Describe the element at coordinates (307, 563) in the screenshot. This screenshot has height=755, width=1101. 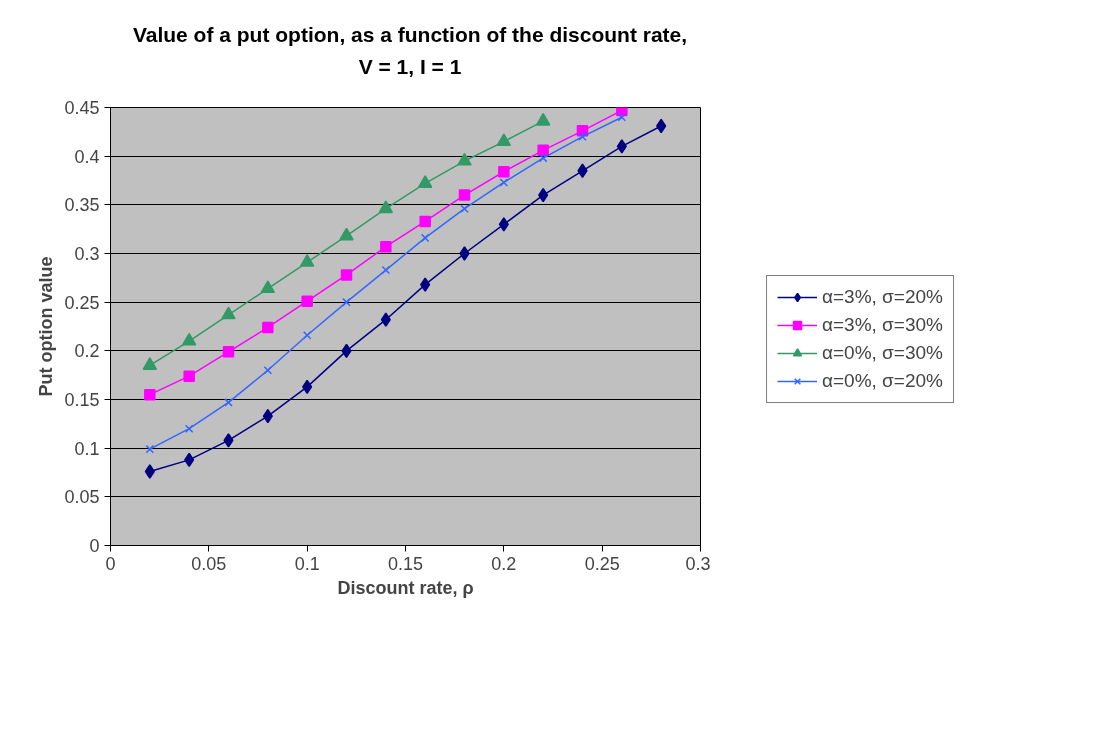
I see `x-tick-label: 0.1` at that location.